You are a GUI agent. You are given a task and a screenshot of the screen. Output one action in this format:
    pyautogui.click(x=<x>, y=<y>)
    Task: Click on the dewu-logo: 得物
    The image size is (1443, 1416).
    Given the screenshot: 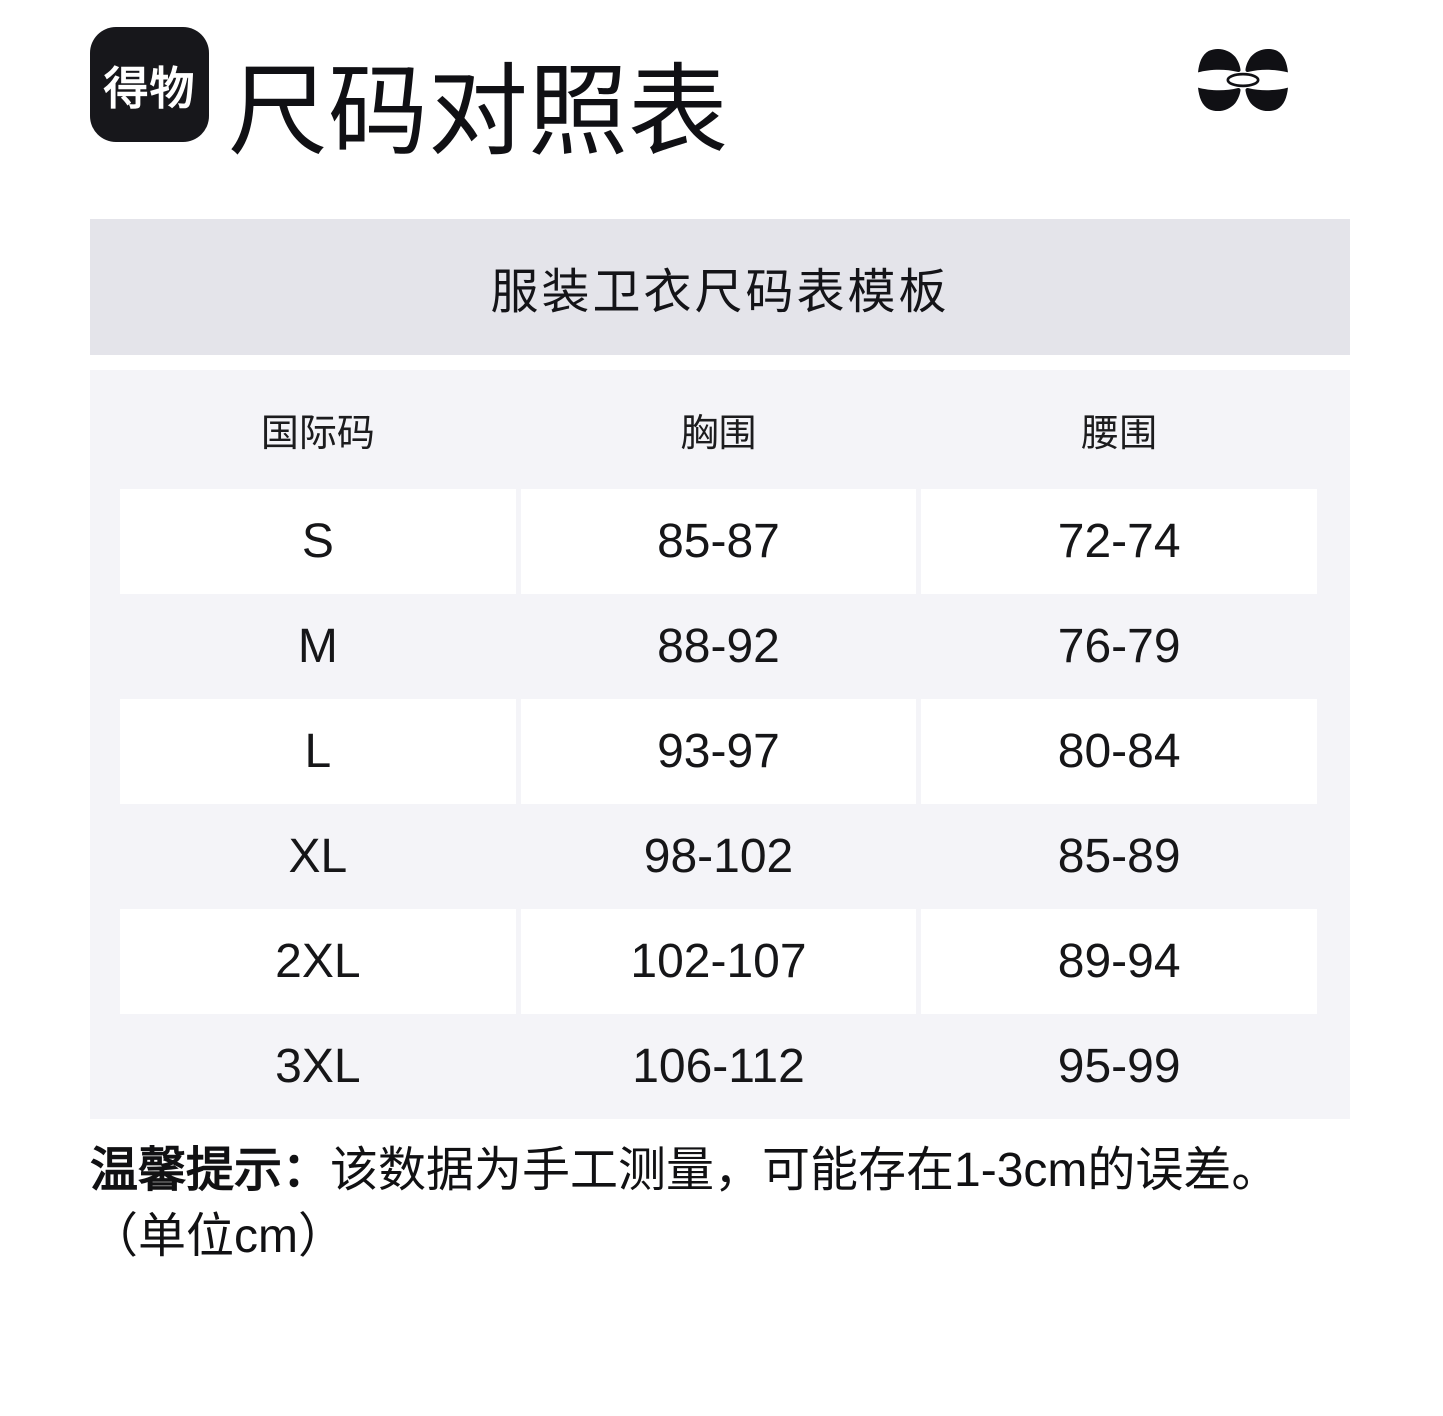 What is the action you would take?
    pyautogui.click(x=149, y=84)
    